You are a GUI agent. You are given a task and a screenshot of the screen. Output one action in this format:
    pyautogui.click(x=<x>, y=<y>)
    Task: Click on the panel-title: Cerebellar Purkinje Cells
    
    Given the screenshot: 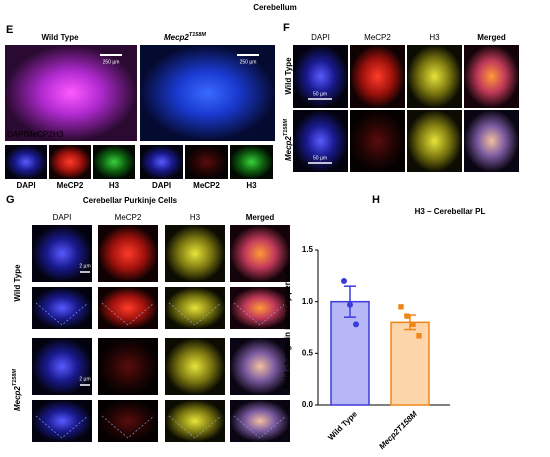 What is the action you would take?
    pyautogui.click(x=130, y=200)
    